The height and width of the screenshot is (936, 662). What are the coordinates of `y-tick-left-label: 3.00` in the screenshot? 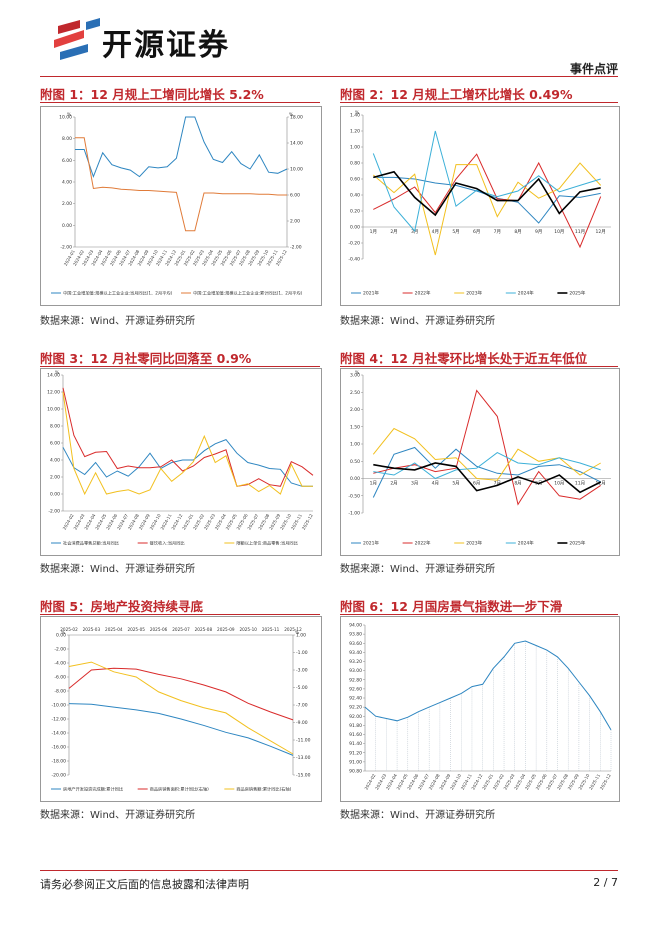 It's located at (355, 376).